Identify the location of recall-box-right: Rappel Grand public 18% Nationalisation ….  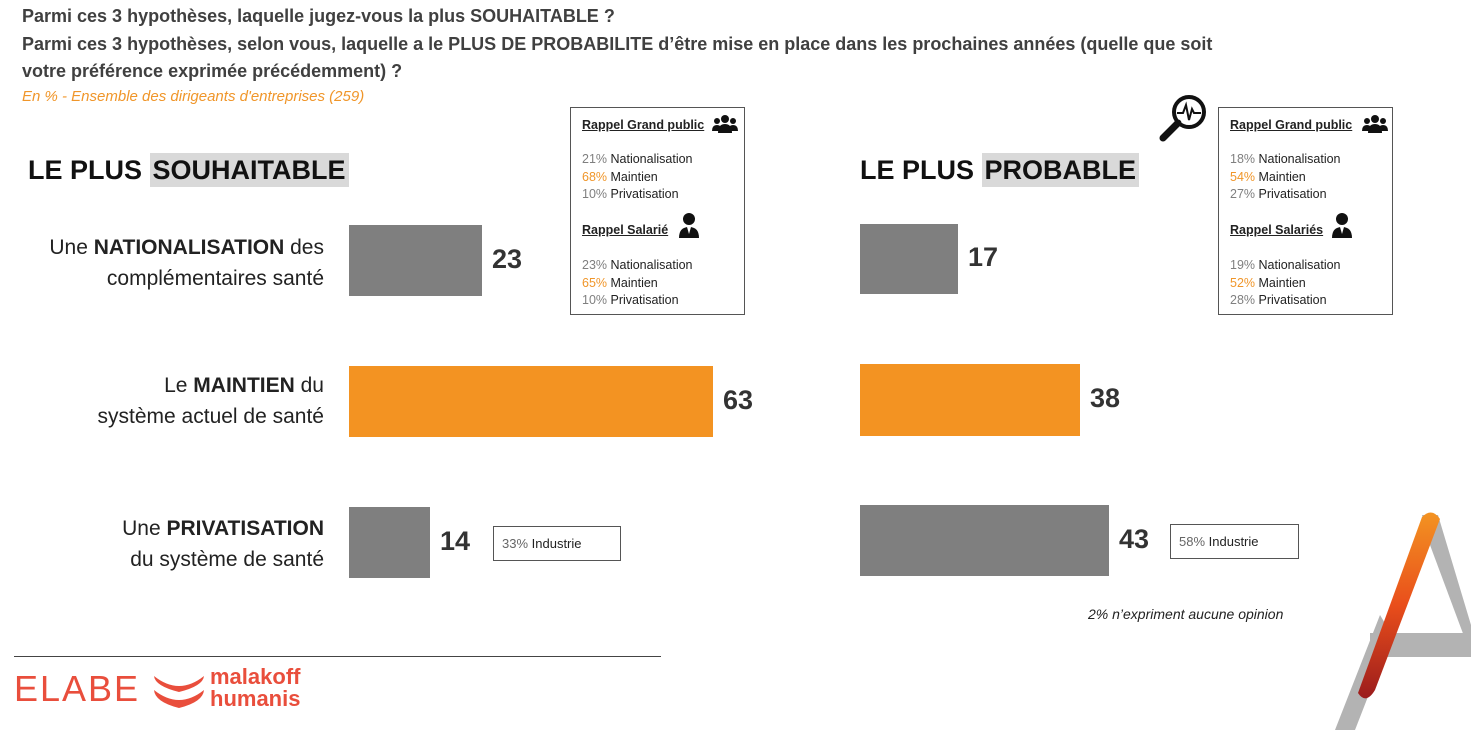
(1305, 211).